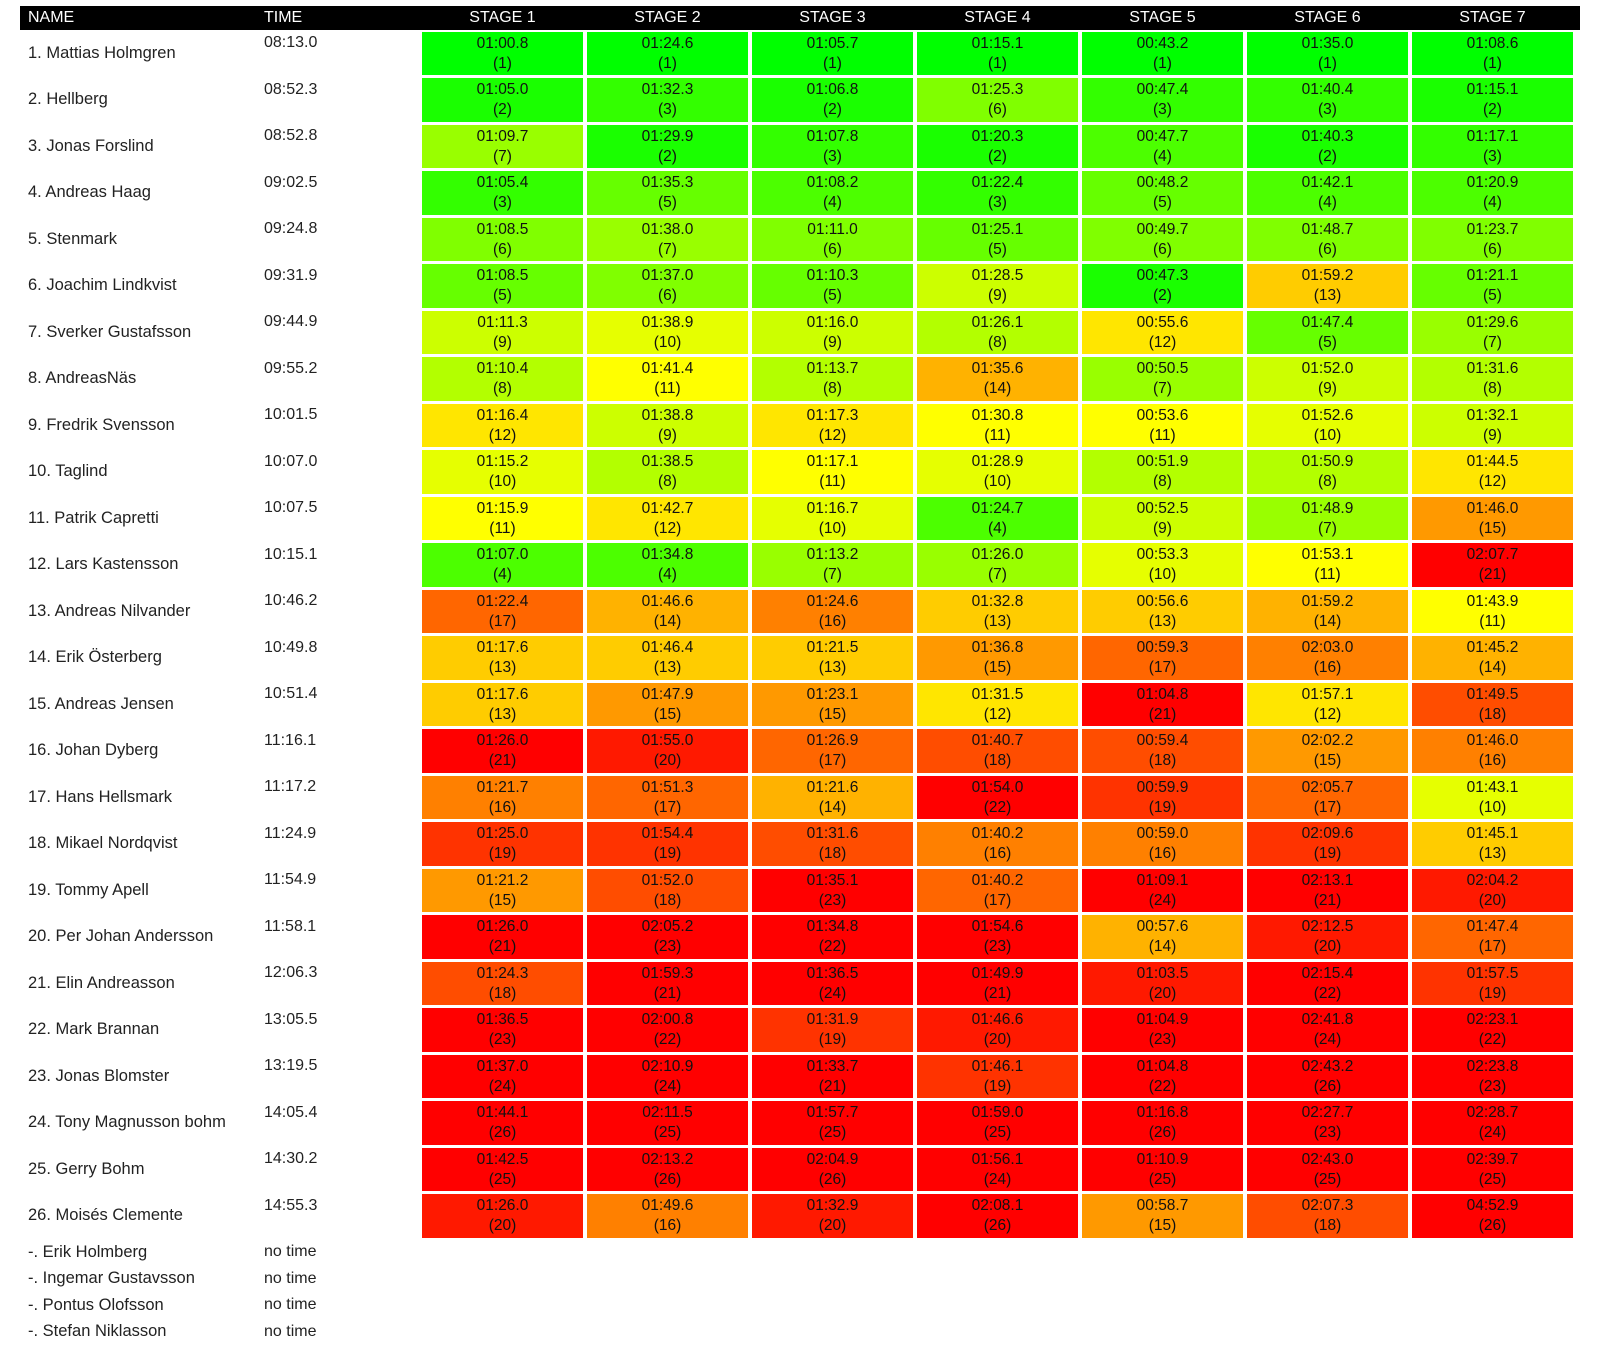 This screenshot has height=1350, width=1600. I want to click on stage-rank: (8), so click(997, 342).